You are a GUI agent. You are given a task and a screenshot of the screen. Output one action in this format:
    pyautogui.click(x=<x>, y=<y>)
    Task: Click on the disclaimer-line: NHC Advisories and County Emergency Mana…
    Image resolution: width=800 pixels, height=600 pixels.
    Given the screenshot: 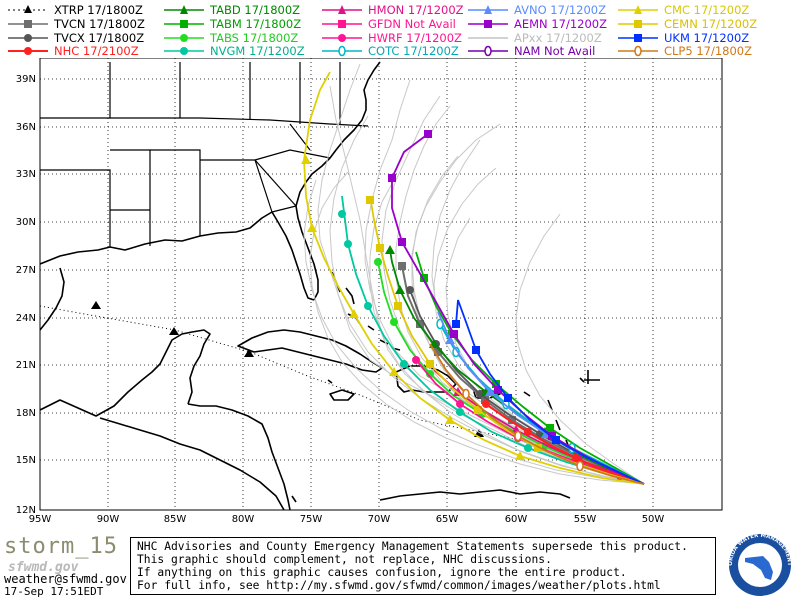 What is the action you would take?
    pyautogui.click(x=412, y=546)
    